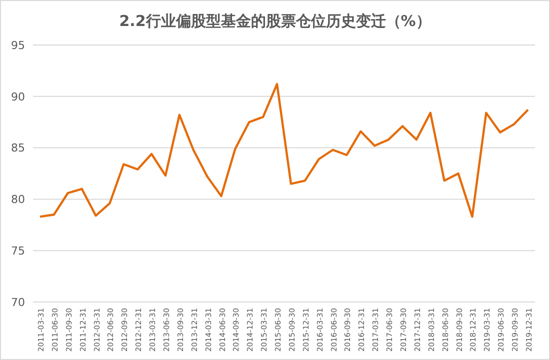  I want to click on y-tick-label: 80, so click(18, 199).